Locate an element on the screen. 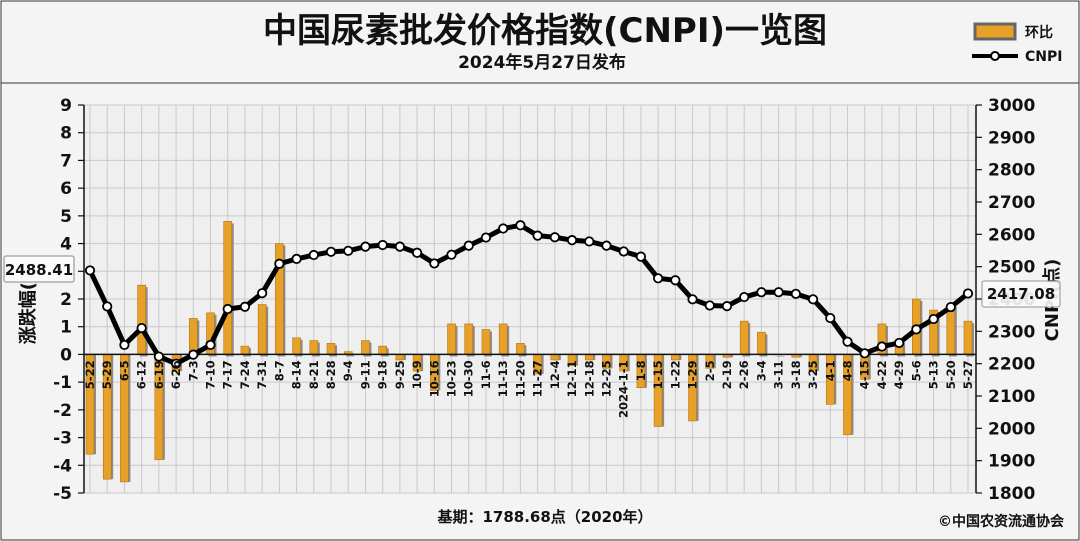 This screenshot has height=541, width=1080. chart-title: 中国尿素批发价格指数(CNPI)一览图 is located at coordinates (545, 31).